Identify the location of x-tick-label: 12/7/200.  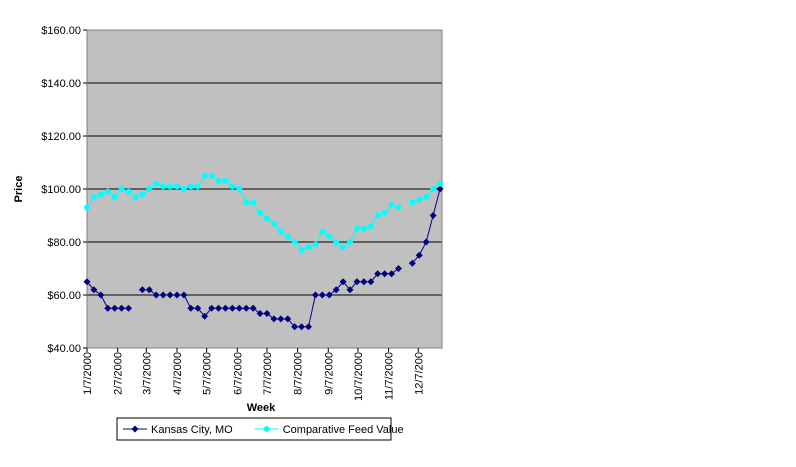
(419, 373).